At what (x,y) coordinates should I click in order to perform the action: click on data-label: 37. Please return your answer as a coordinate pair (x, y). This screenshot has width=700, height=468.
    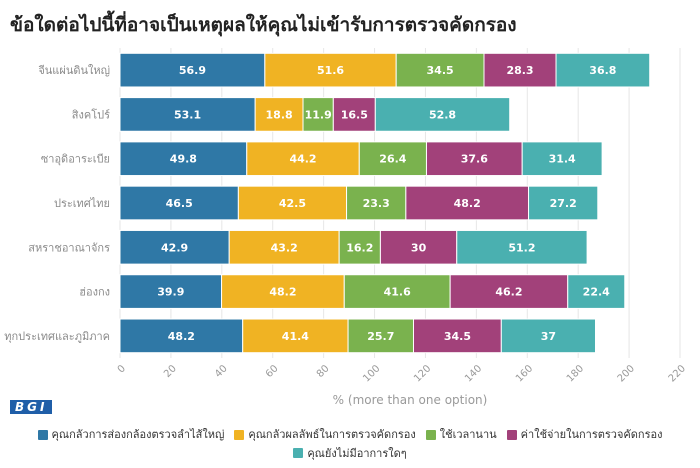
    Looking at the image, I should click on (548, 336).